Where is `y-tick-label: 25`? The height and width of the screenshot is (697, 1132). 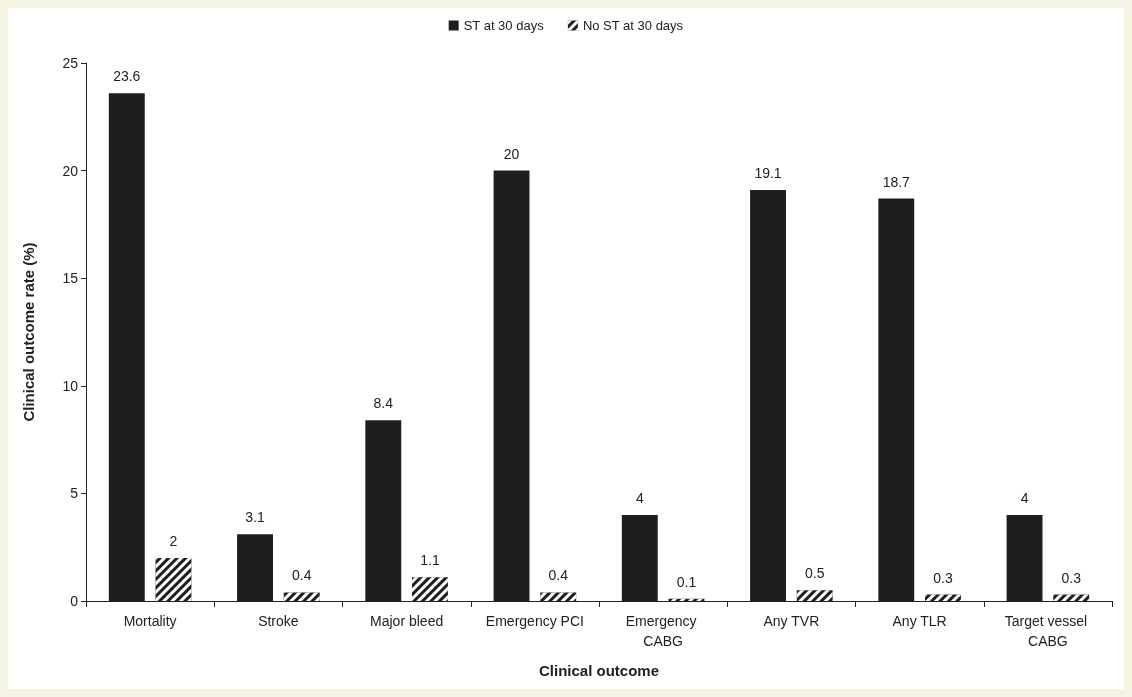
y-tick-label: 25 is located at coordinates (70, 63).